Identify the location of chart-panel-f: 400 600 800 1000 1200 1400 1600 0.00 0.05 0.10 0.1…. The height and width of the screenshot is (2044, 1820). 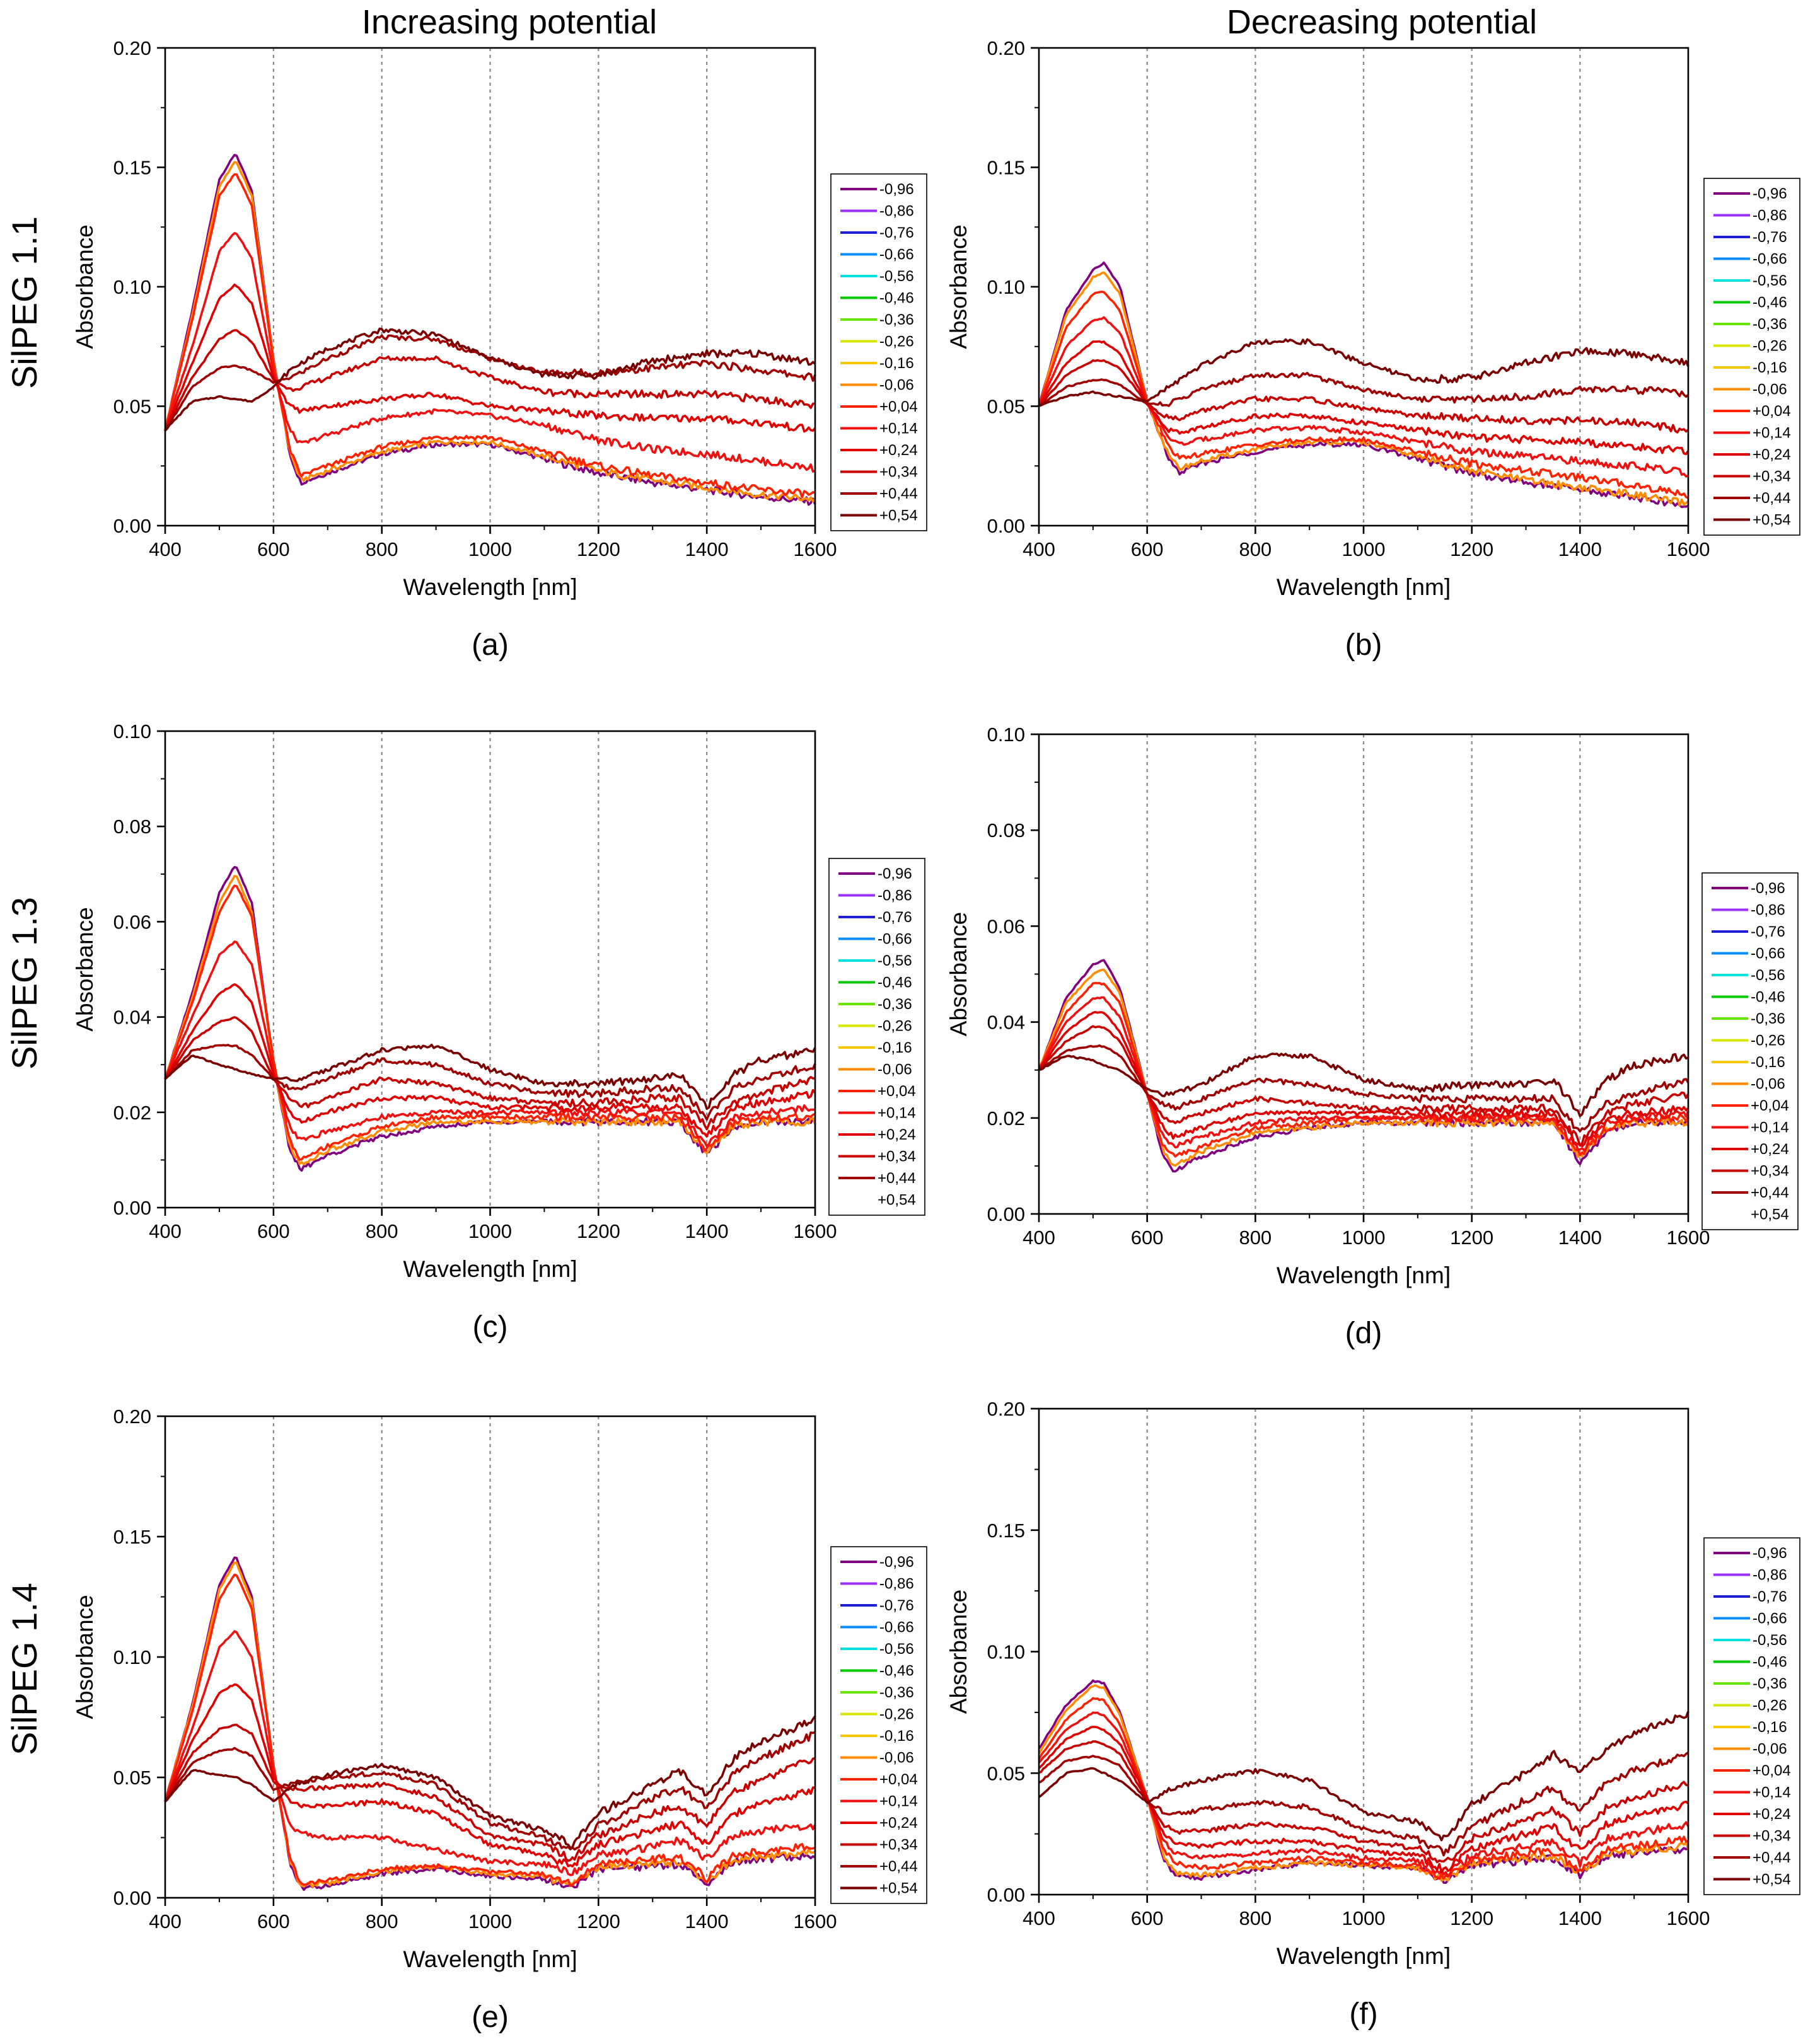
(1373, 1714).